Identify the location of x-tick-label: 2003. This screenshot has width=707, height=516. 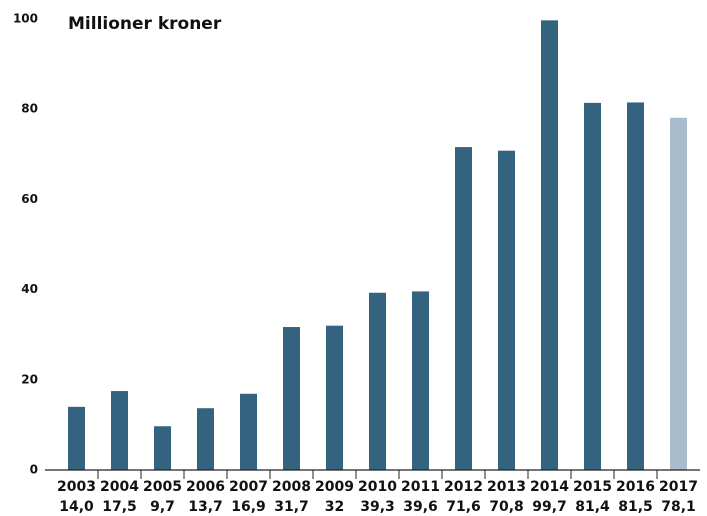
(76, 487).